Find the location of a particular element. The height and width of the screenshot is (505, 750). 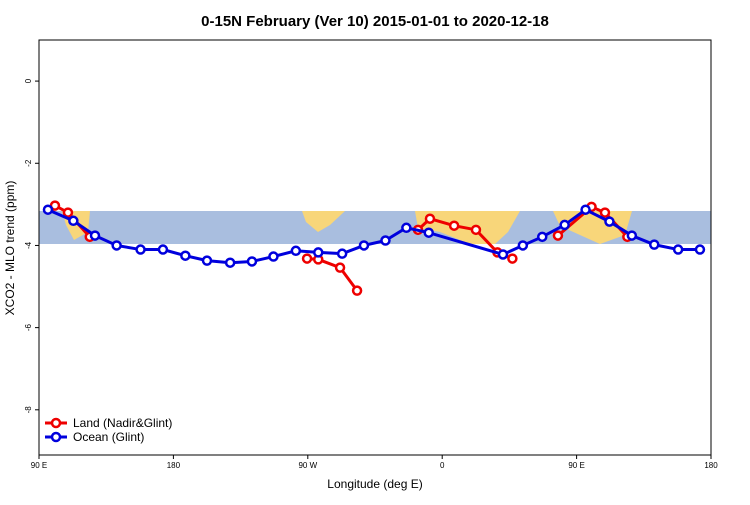

y-tick-label: 0 is located at coordinates (28, 80).